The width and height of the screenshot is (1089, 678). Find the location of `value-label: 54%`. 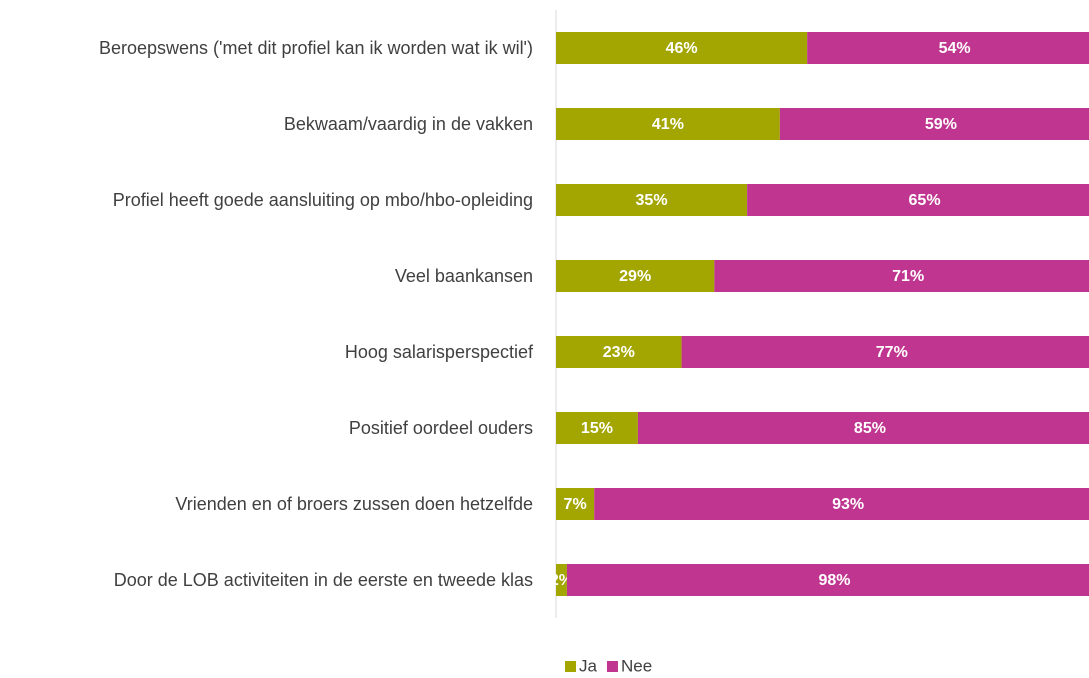

value-label: 54% is located at coordinates (955, 48).